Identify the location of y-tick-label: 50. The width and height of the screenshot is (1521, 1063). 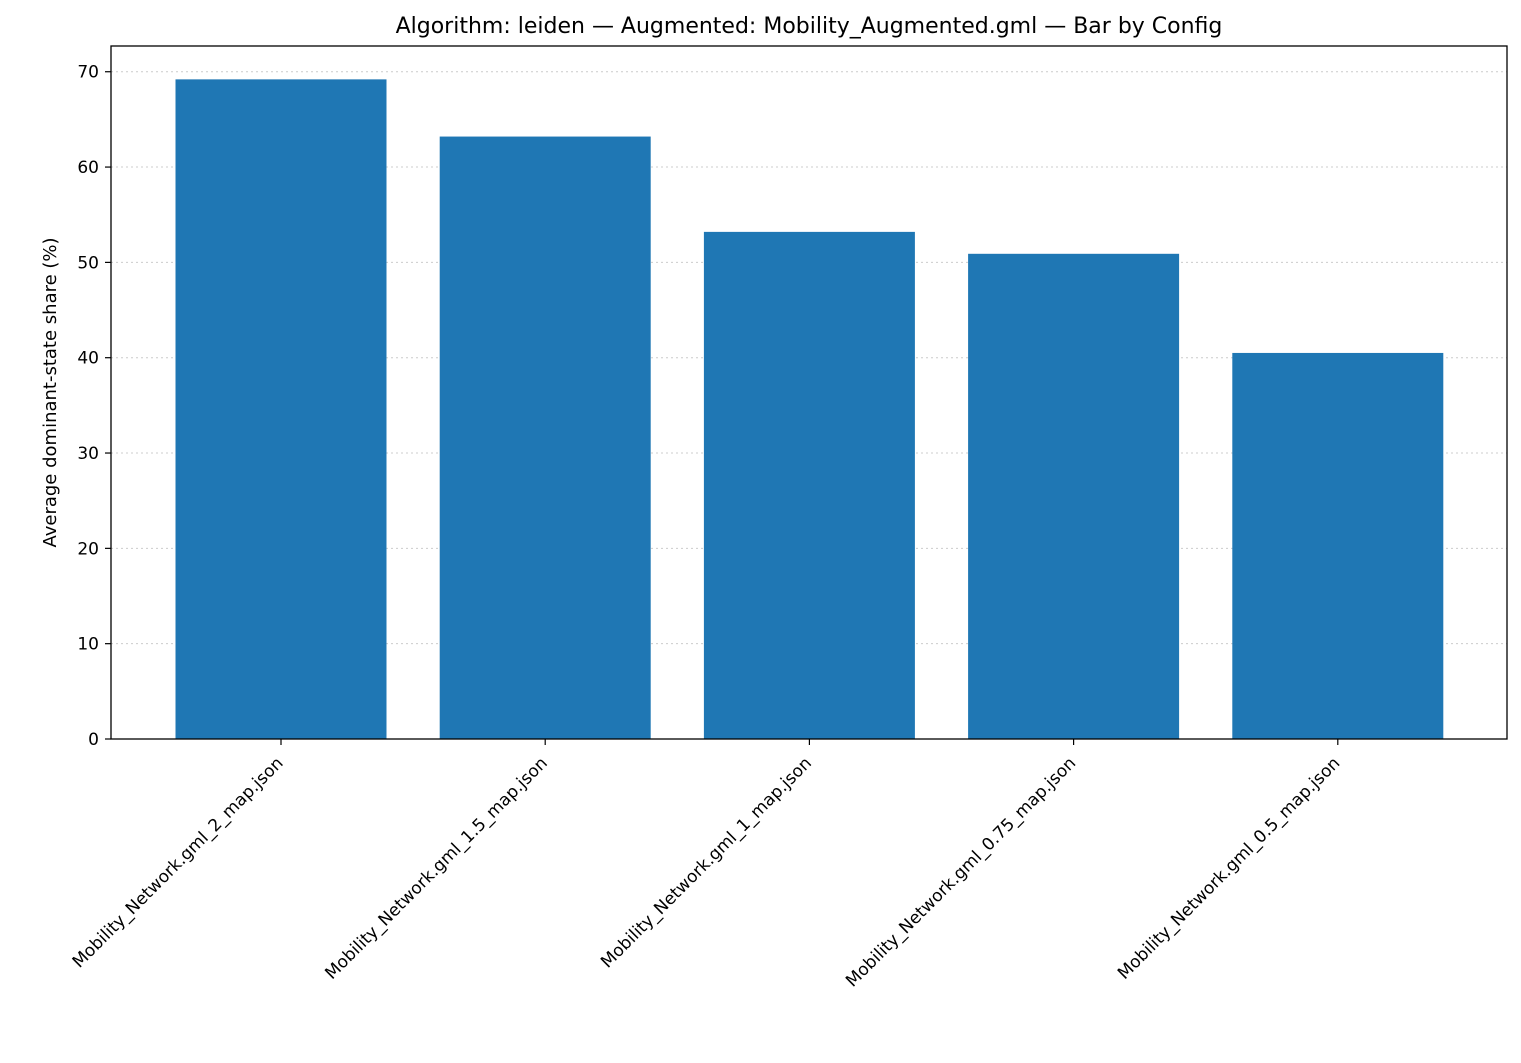
(88, 263).